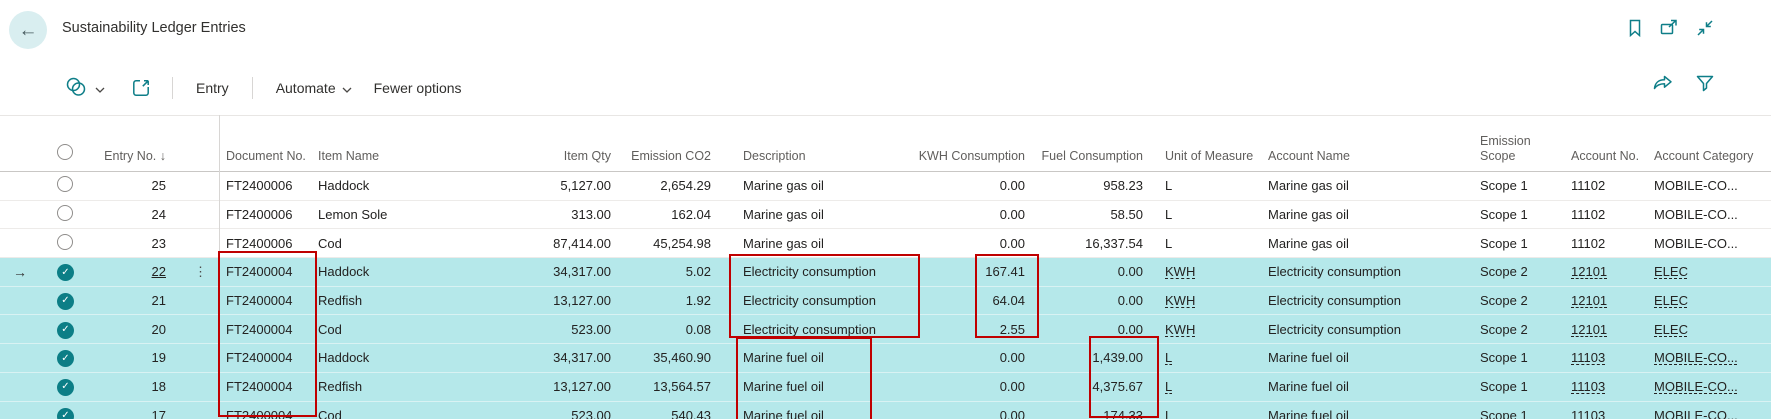 This screenshot has height=419, width=1771. I want to click on cell-entry-no: 18, so click(132, 387).